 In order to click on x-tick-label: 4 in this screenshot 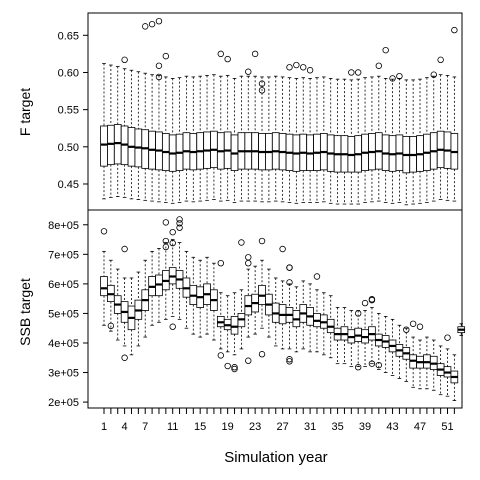, I will do `click(125, 427)`.